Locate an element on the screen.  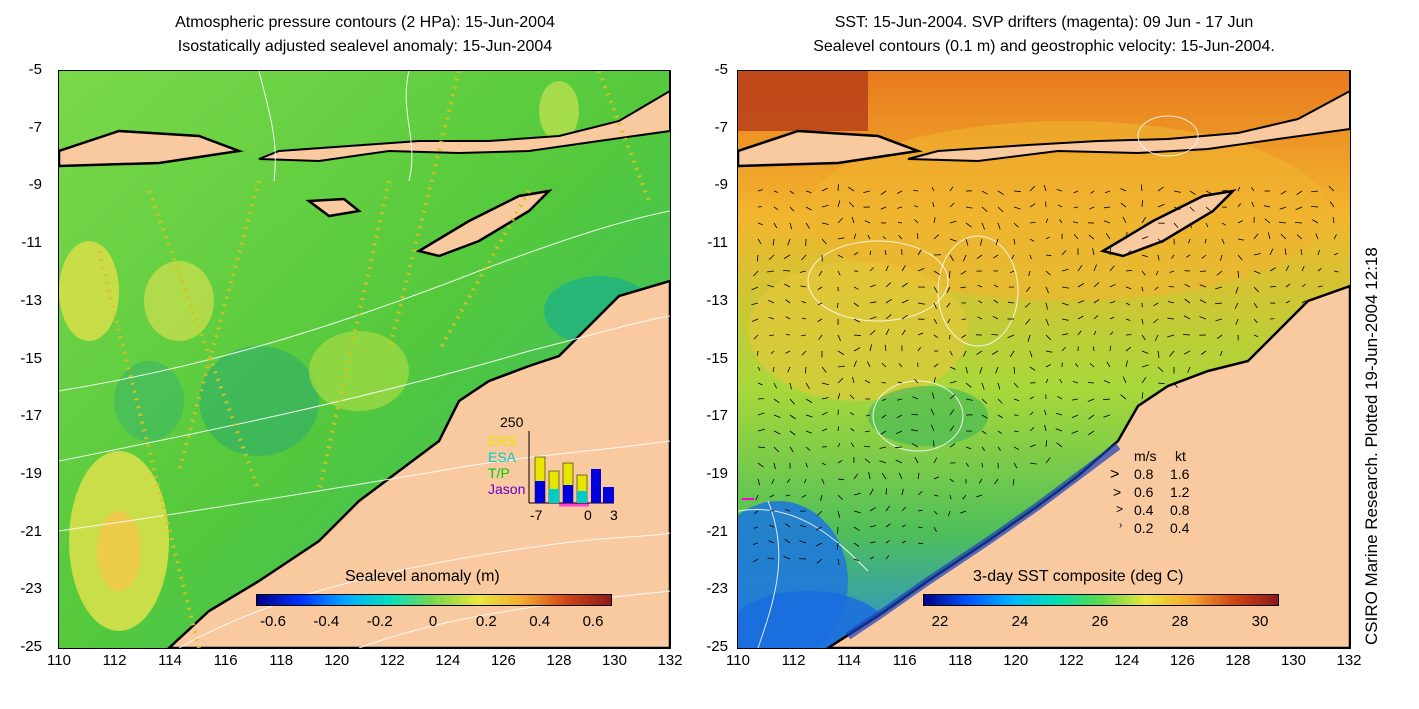
left-xtick: 124 is located at coordinates (448, 660).